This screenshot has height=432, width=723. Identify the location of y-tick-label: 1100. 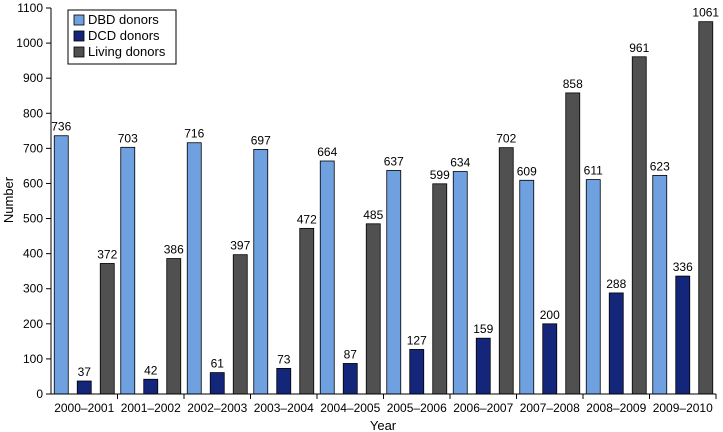
(30, 8).